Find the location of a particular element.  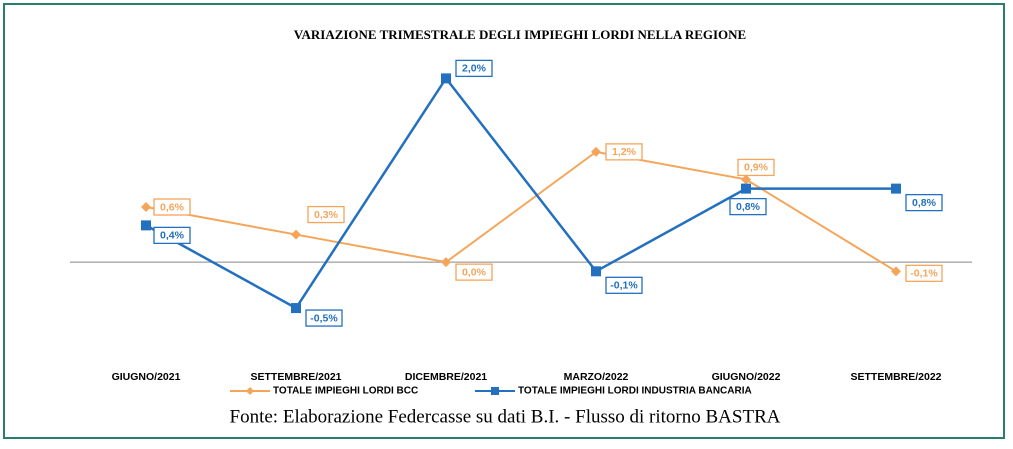

value-label: 0,0% is located at coordinates (474, 272).